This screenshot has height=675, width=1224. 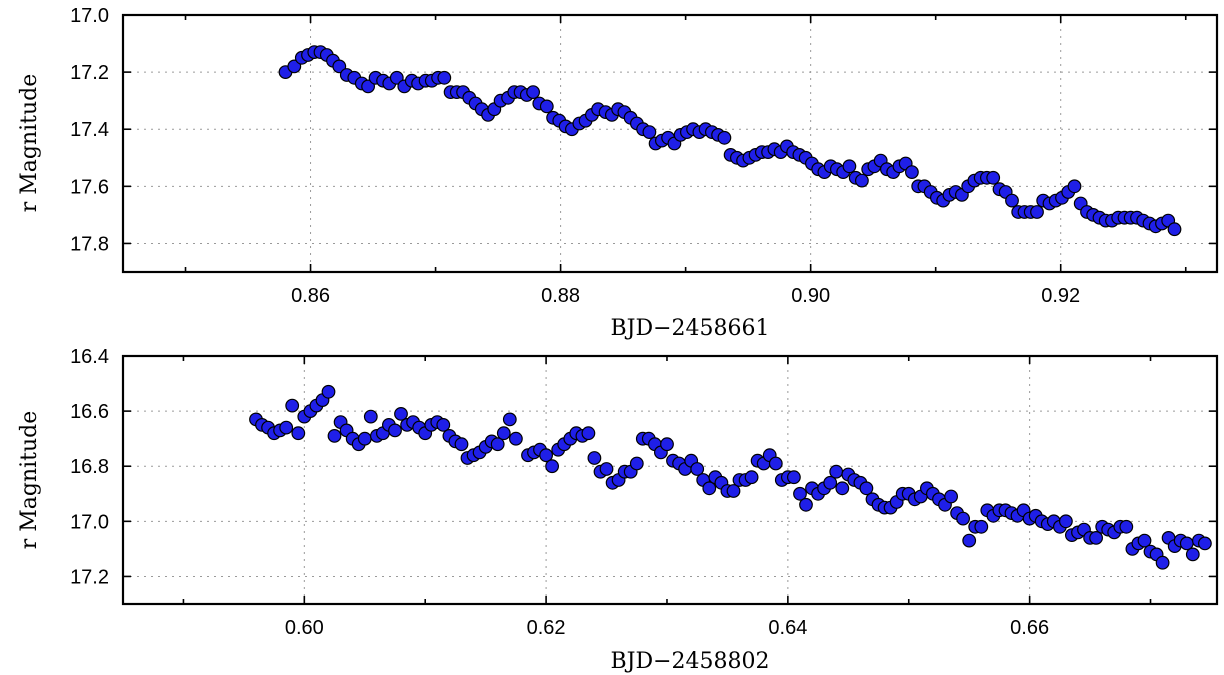 I want to click on x-tick-label: 0.90, so click(x=810, y=296).